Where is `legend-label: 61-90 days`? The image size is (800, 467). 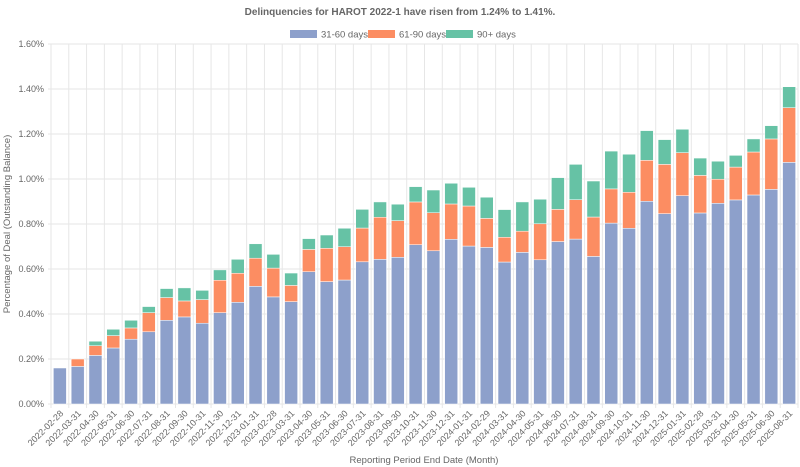 legend-label: 61-90 days is located at coordinates (422, 35).